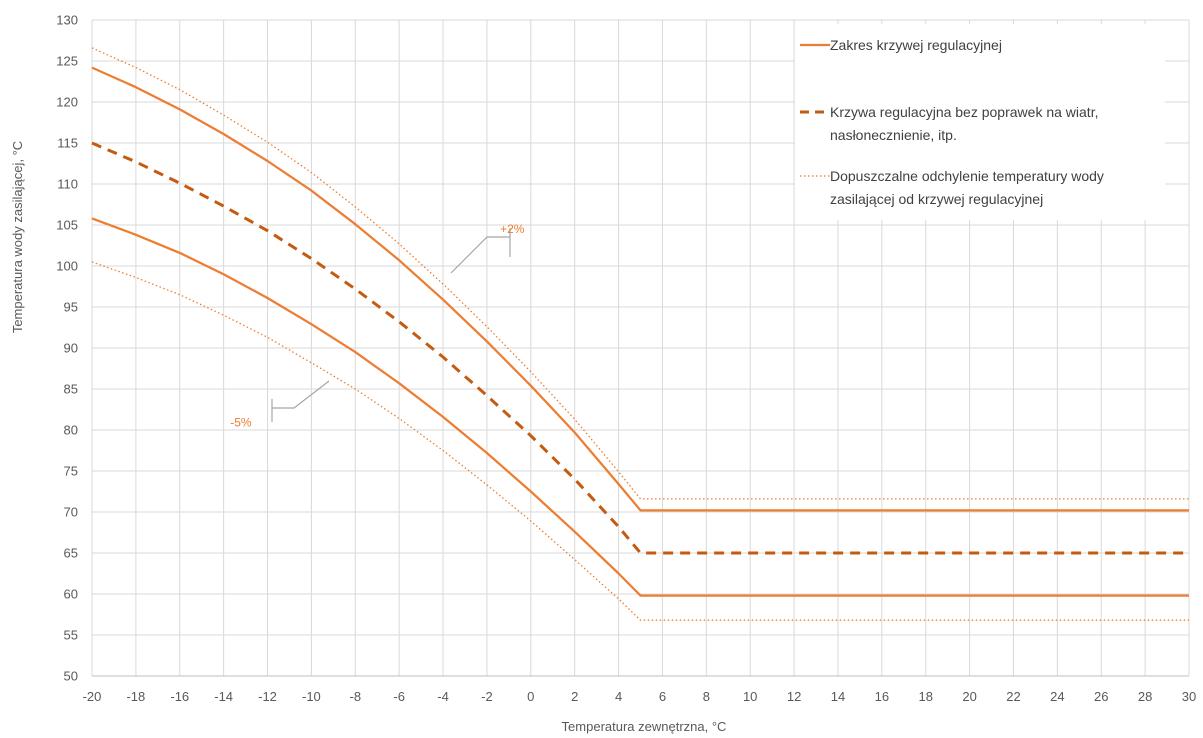  Describe the element at coordinates (355, 696) in the screenshot. I see `x-tick-label: -8` at that location.